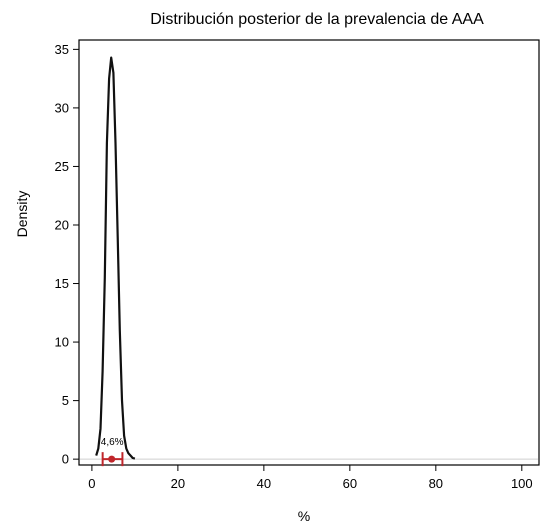  What do you see at coordinates (62, 224) in the screenshot?
I see `y-tick-label: 20` at bounding box center [62, 224].